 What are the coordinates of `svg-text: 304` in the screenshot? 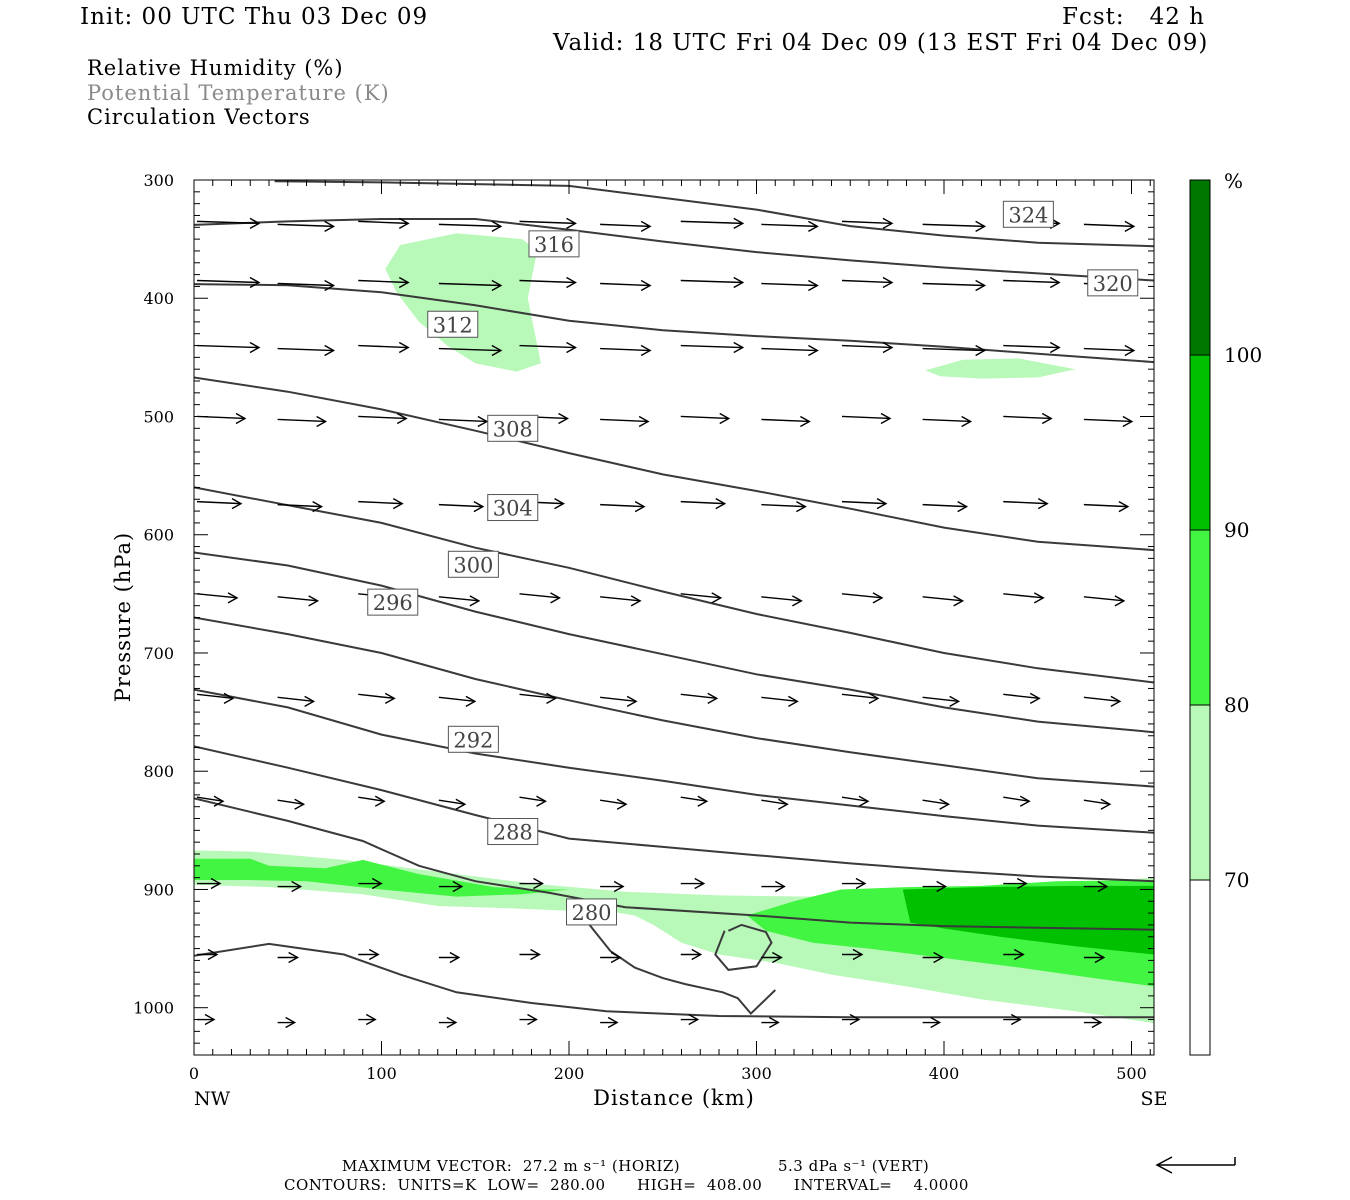 It's located at (513, 509).